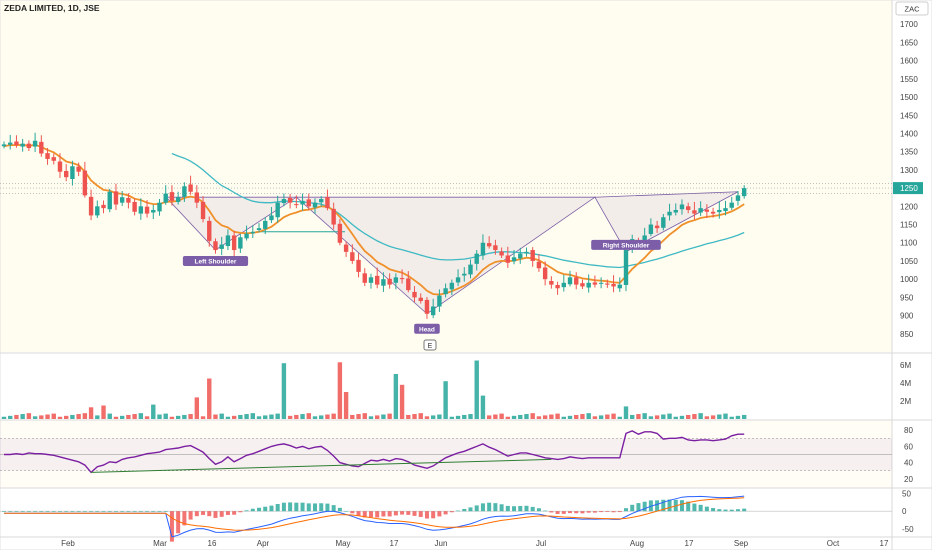 This screenshot has width=932, height=550. I want to click on left-shoulder-label-box, so click(215, 261).